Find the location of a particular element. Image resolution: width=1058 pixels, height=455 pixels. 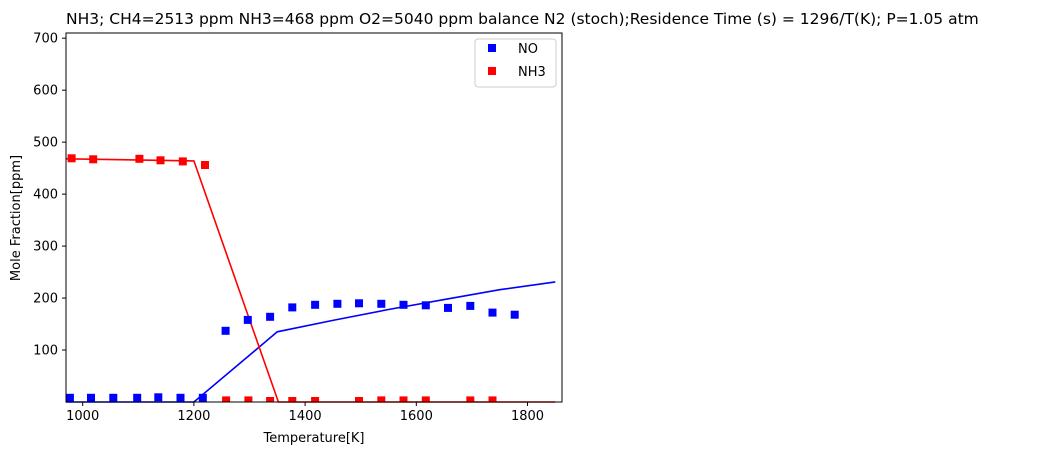

y-tick-label: 600 is located at coordinates (45, 91).